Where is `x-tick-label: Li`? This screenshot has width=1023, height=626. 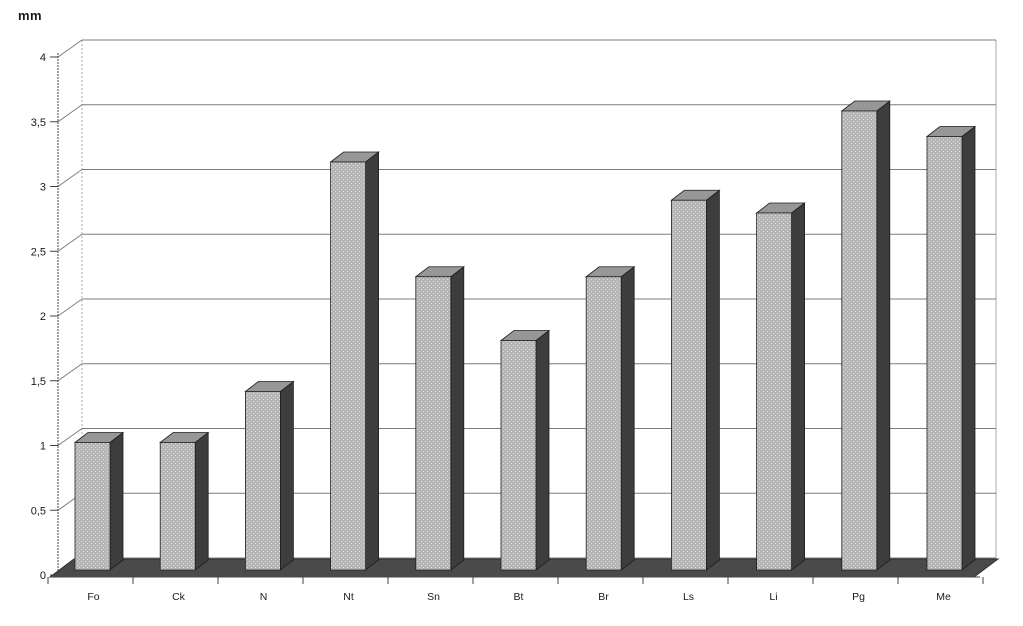 x-tick-label: Li is located at coordinates (773, 597).